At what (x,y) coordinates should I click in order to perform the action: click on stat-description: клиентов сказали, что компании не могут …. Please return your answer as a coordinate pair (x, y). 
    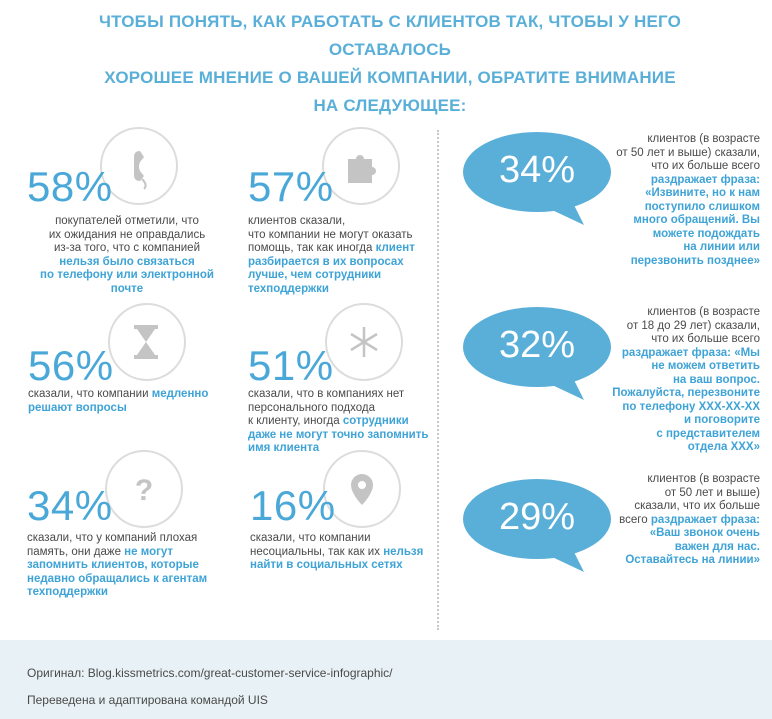
    Looking at the image, I should click on (331, 255).